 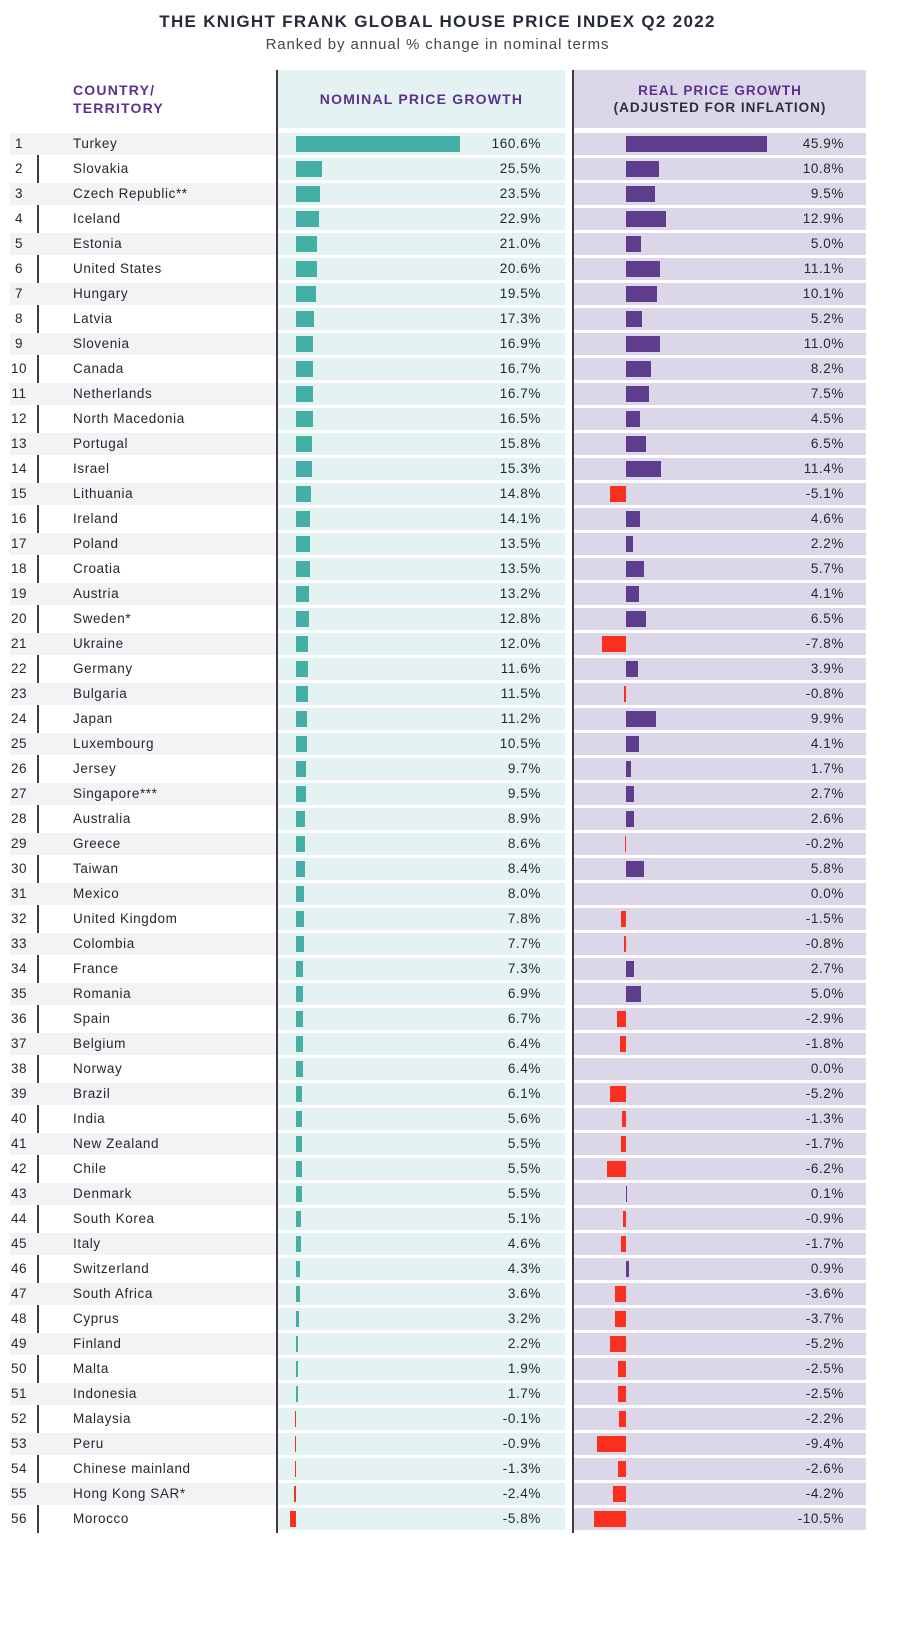 I want to click on table-row: 11 Netherlands 16.7% 7.5%, so click(x=453, y=395).